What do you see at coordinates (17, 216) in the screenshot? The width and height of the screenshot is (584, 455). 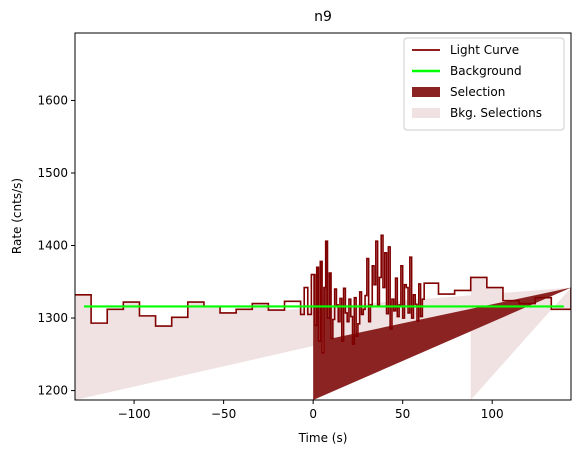 I see `y-axis-label: Rate (cnts/s)` at bounding box center [17, 216].